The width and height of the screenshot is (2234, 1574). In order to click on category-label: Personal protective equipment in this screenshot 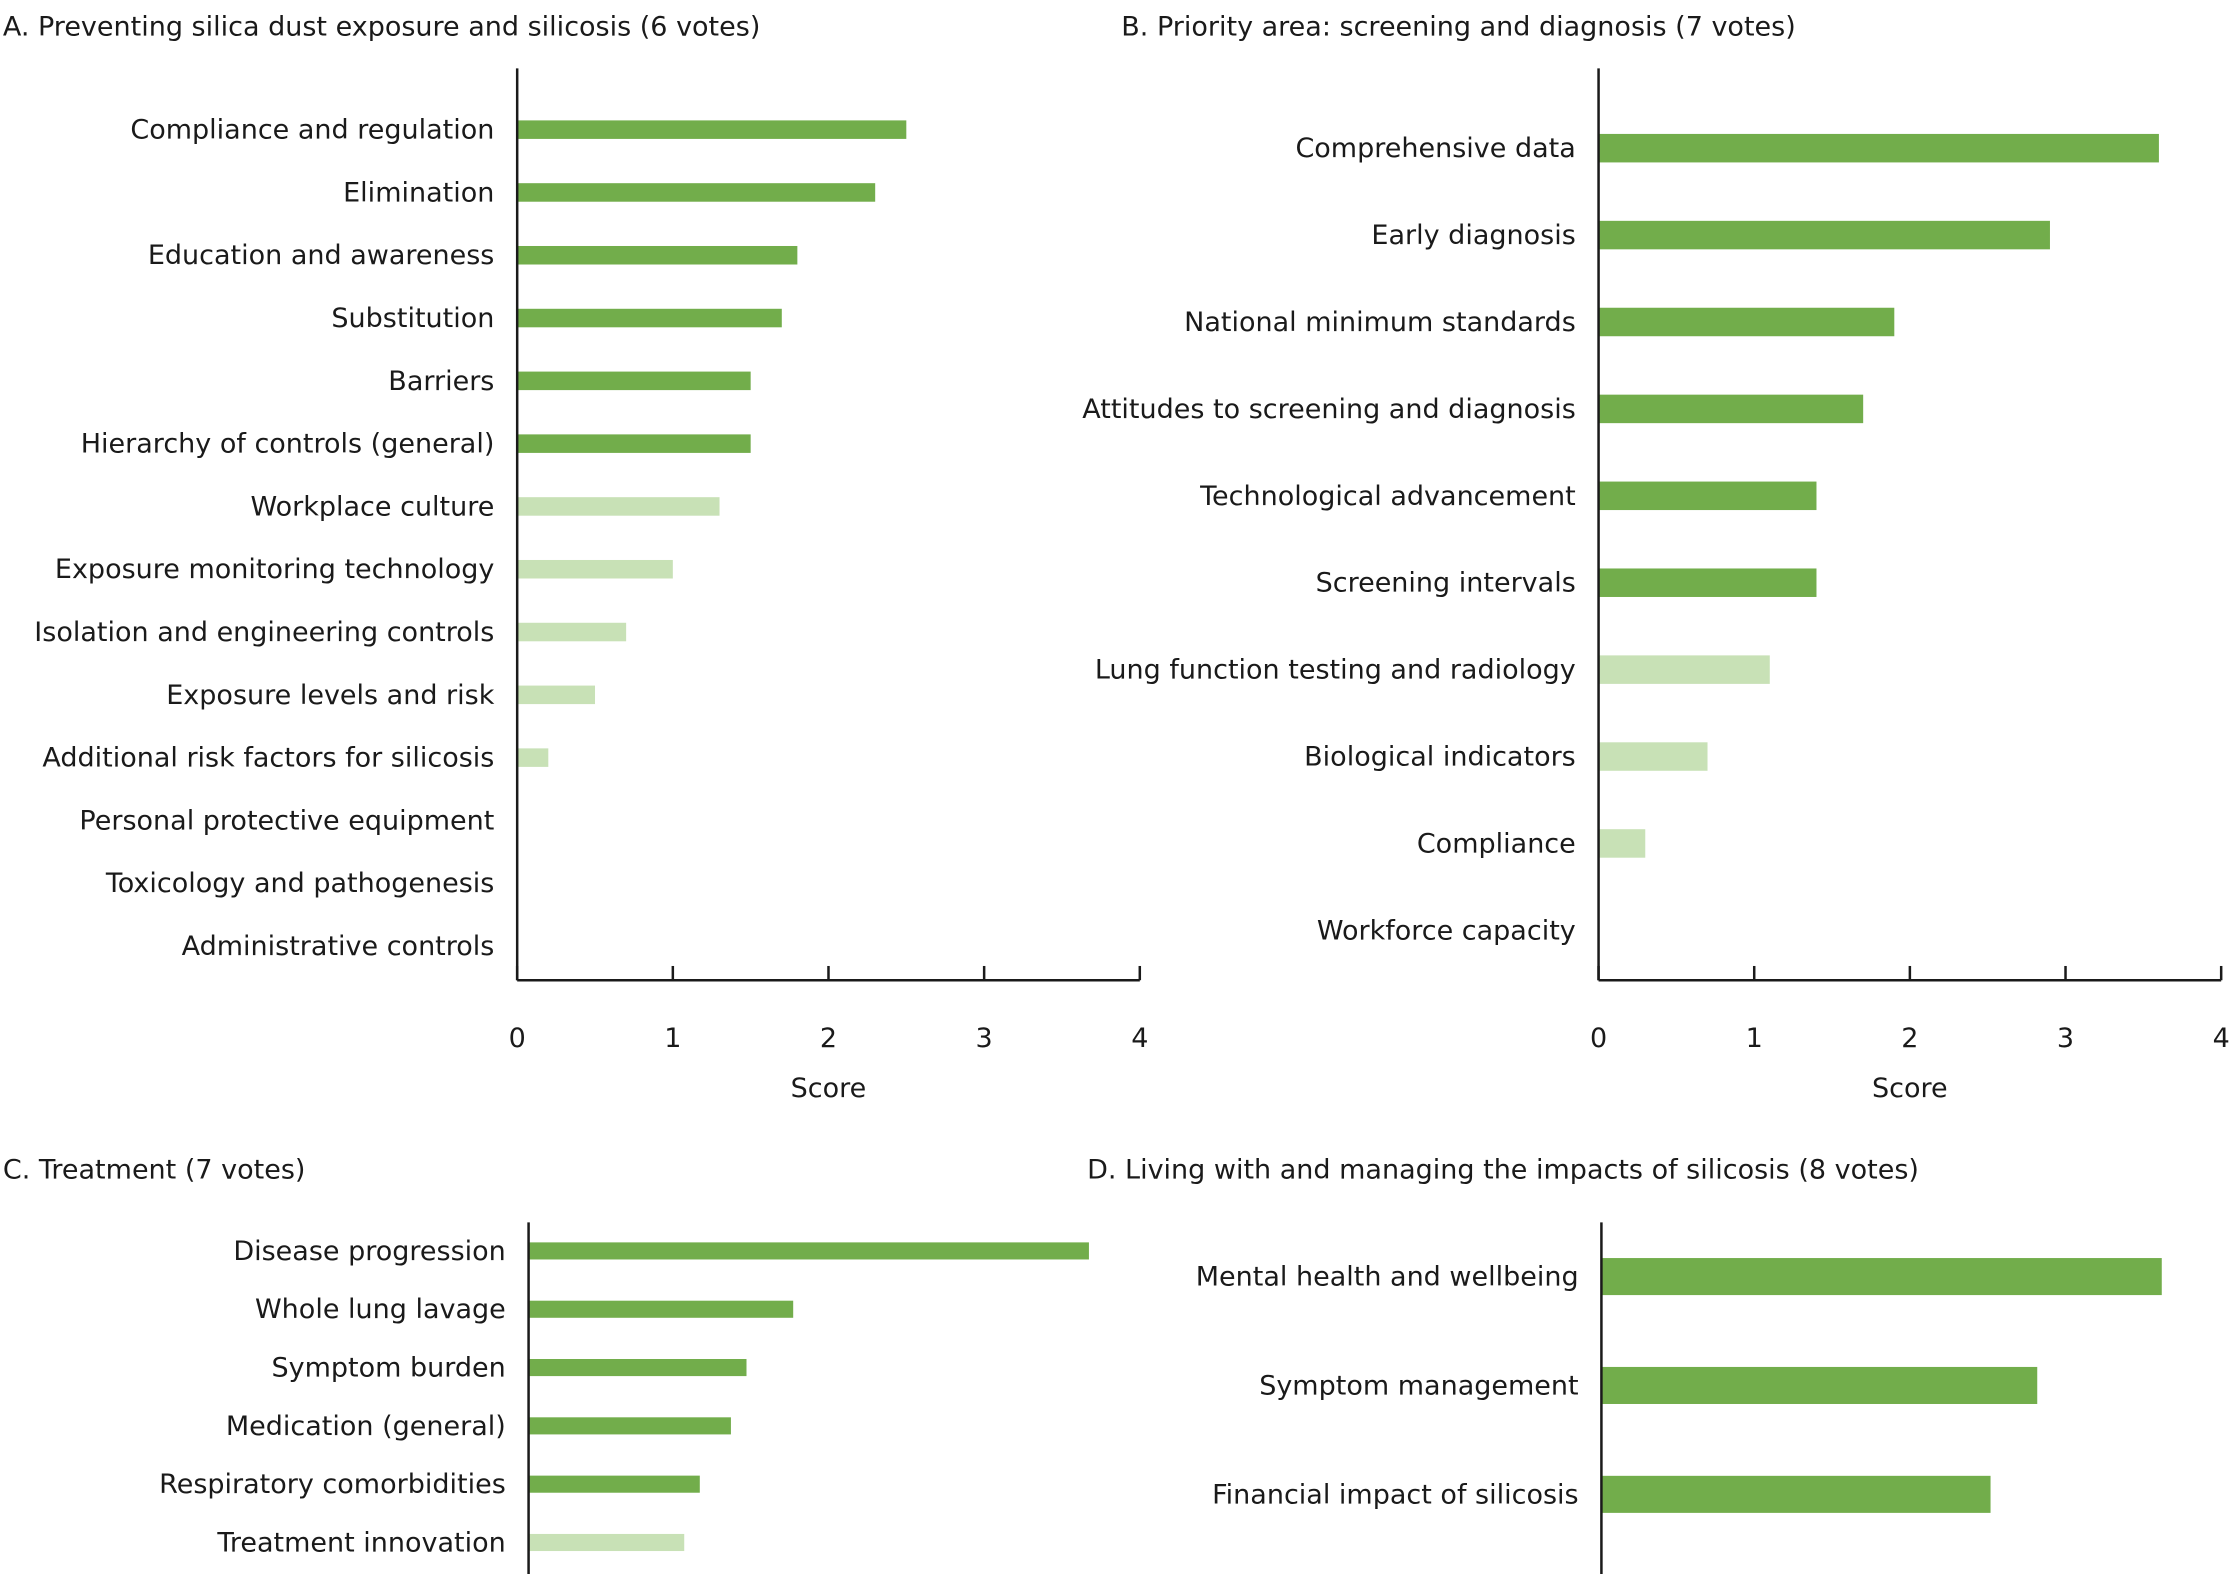, I will do `click(286, 820)`.